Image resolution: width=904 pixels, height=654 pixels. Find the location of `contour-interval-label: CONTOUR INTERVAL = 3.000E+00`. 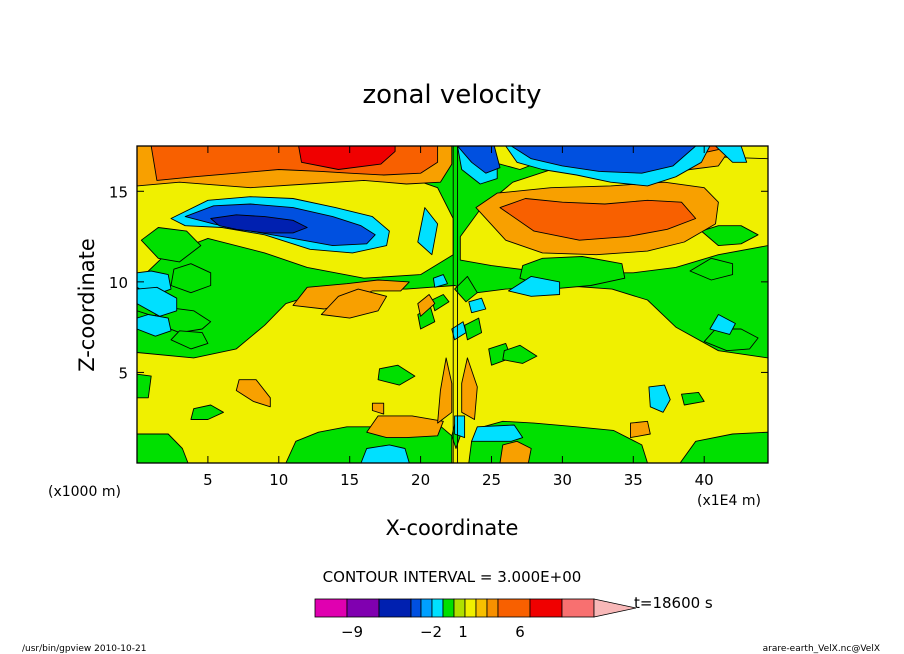

contour-interval-label: CONTOUR INTERVAL = 3.000E+00 is located at coordinates (452, 577).